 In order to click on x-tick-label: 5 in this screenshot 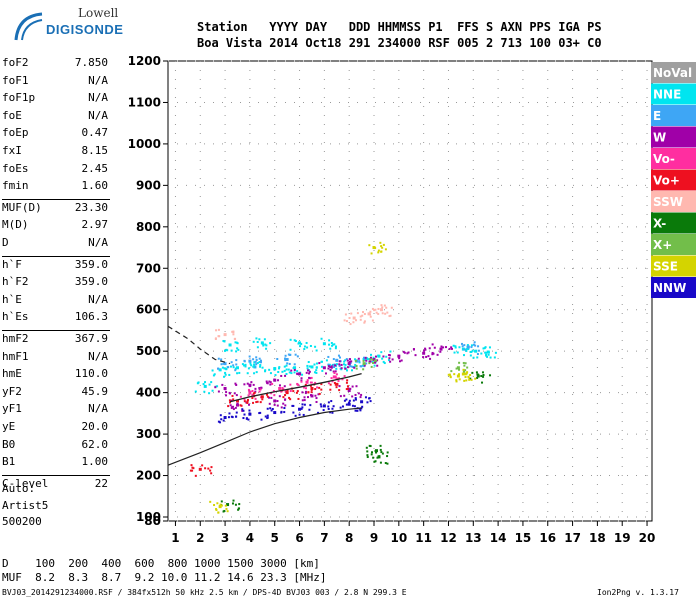, I will do `click(275, 538)`.